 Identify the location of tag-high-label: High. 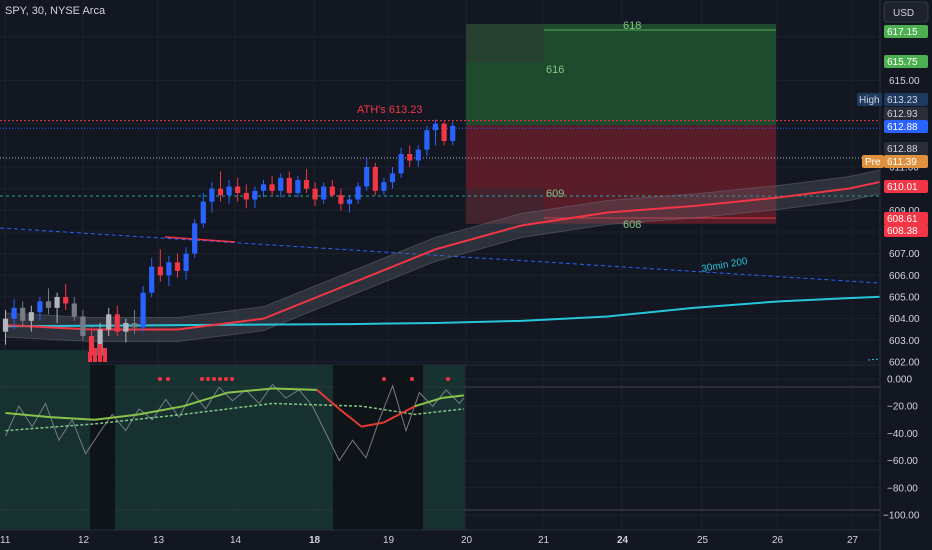
(869, 100).